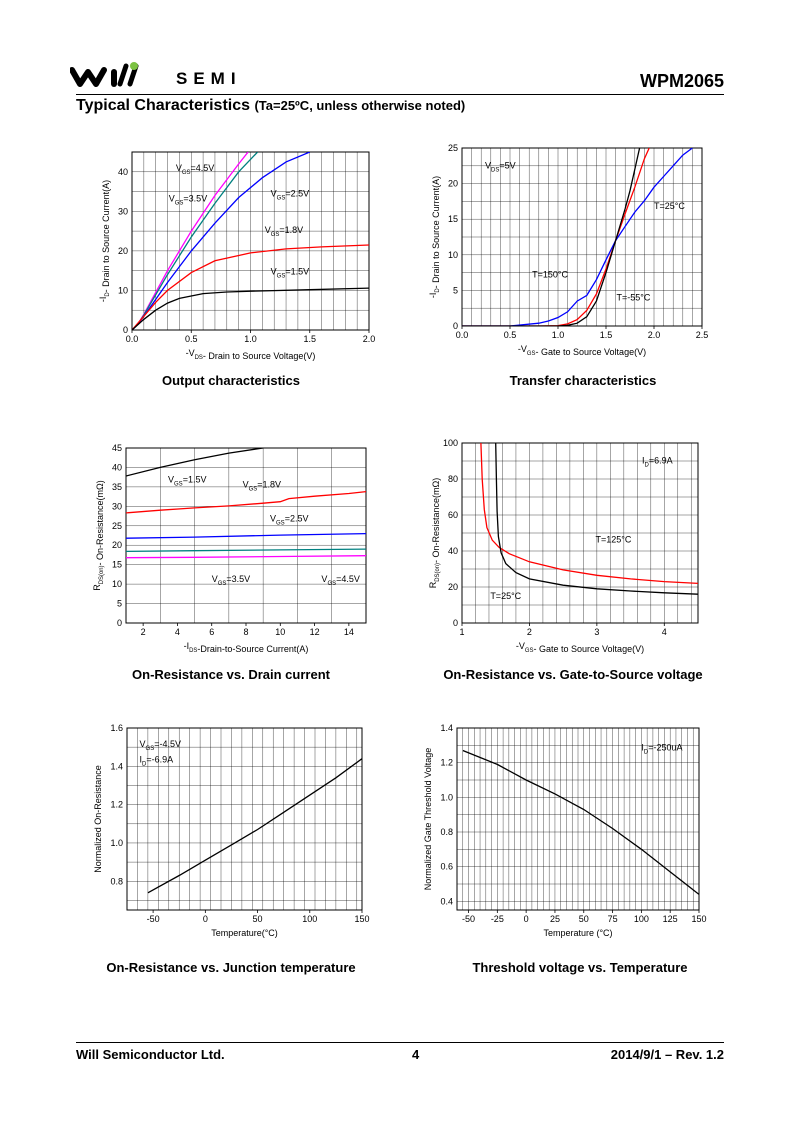  Describe the element at coordinates (315, 632) in the screenshot. I see `x-tick-label: 12` at that location.